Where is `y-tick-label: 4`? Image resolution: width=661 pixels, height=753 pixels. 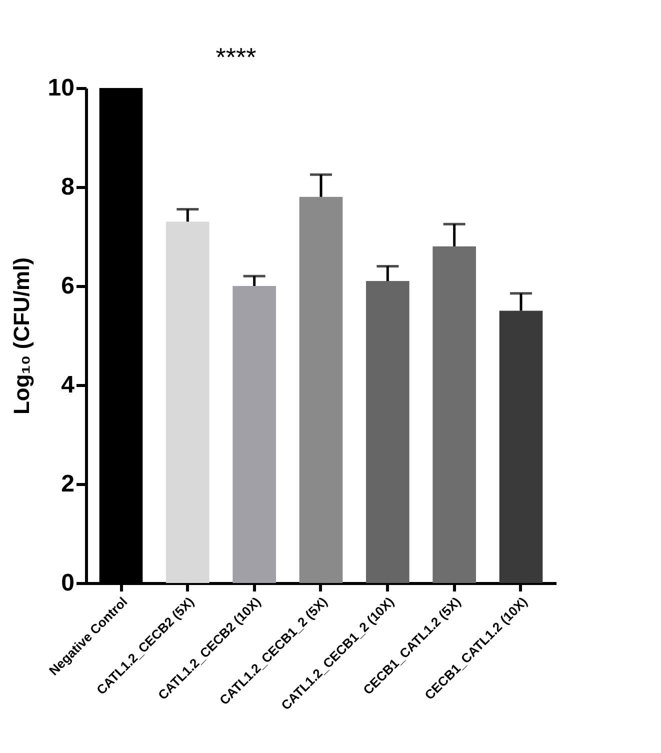
y-tick-label: 4 is located at coordinates (68, 385).